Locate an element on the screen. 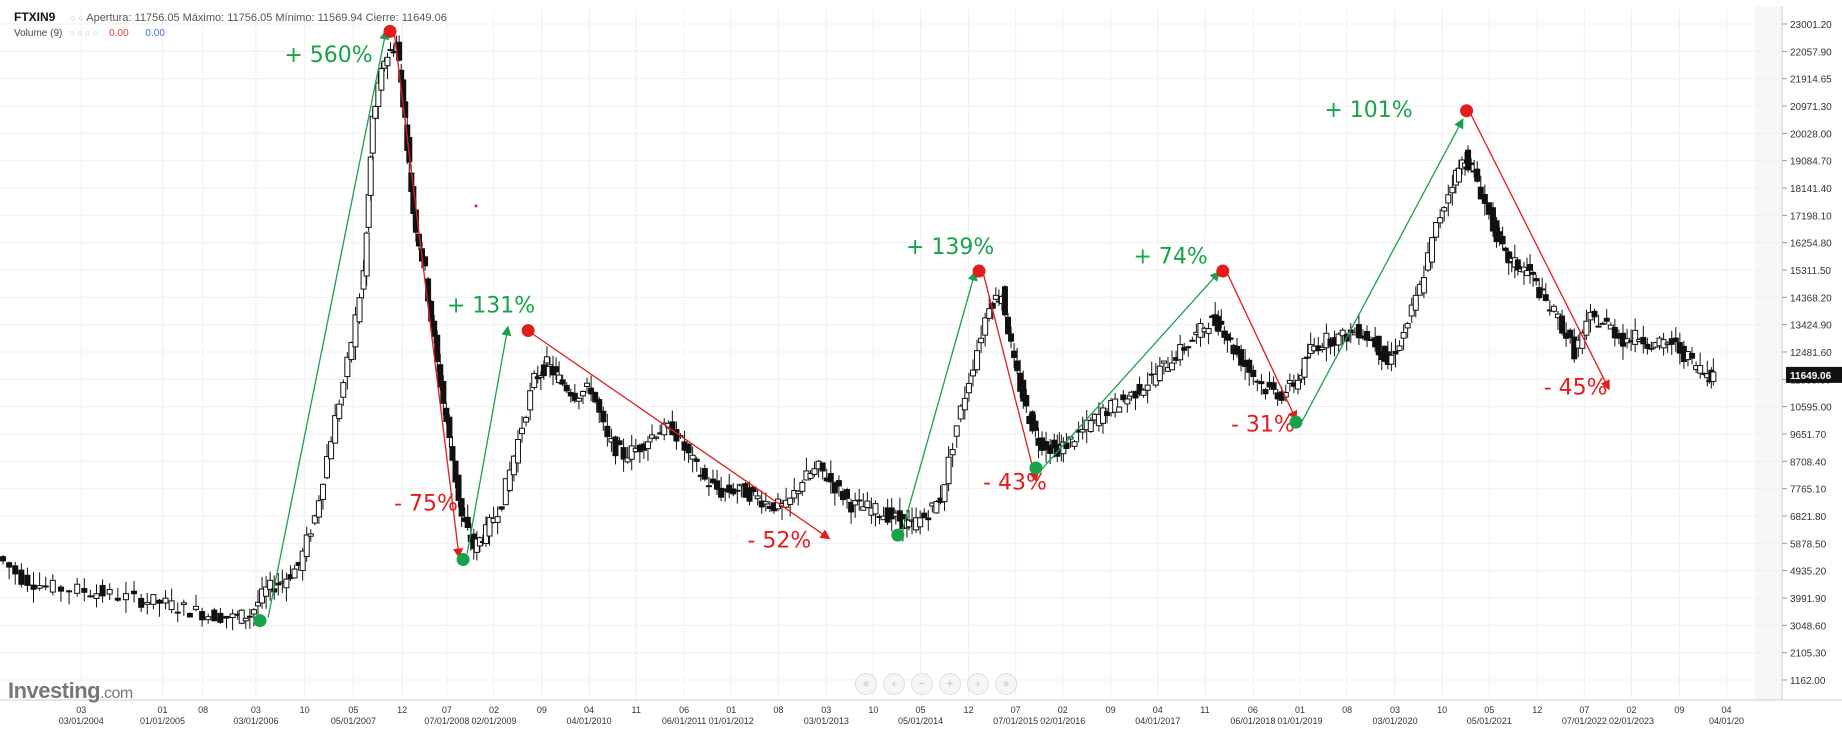  x-tick-label-bottom: 02/01/2023 is located at coordinates (1631, 721).